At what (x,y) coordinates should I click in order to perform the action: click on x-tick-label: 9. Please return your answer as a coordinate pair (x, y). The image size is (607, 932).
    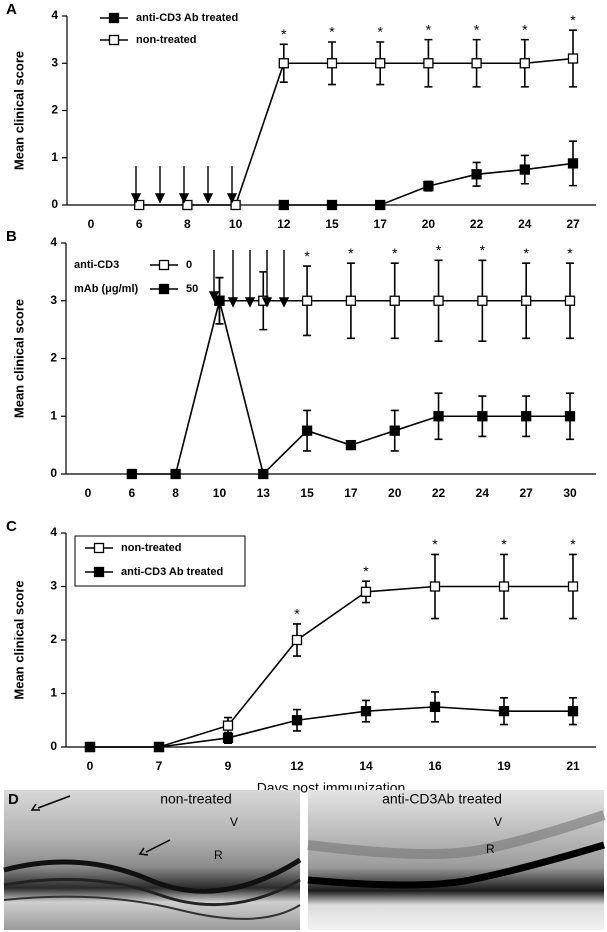
    Looking at the image, I should click on (228, 766).